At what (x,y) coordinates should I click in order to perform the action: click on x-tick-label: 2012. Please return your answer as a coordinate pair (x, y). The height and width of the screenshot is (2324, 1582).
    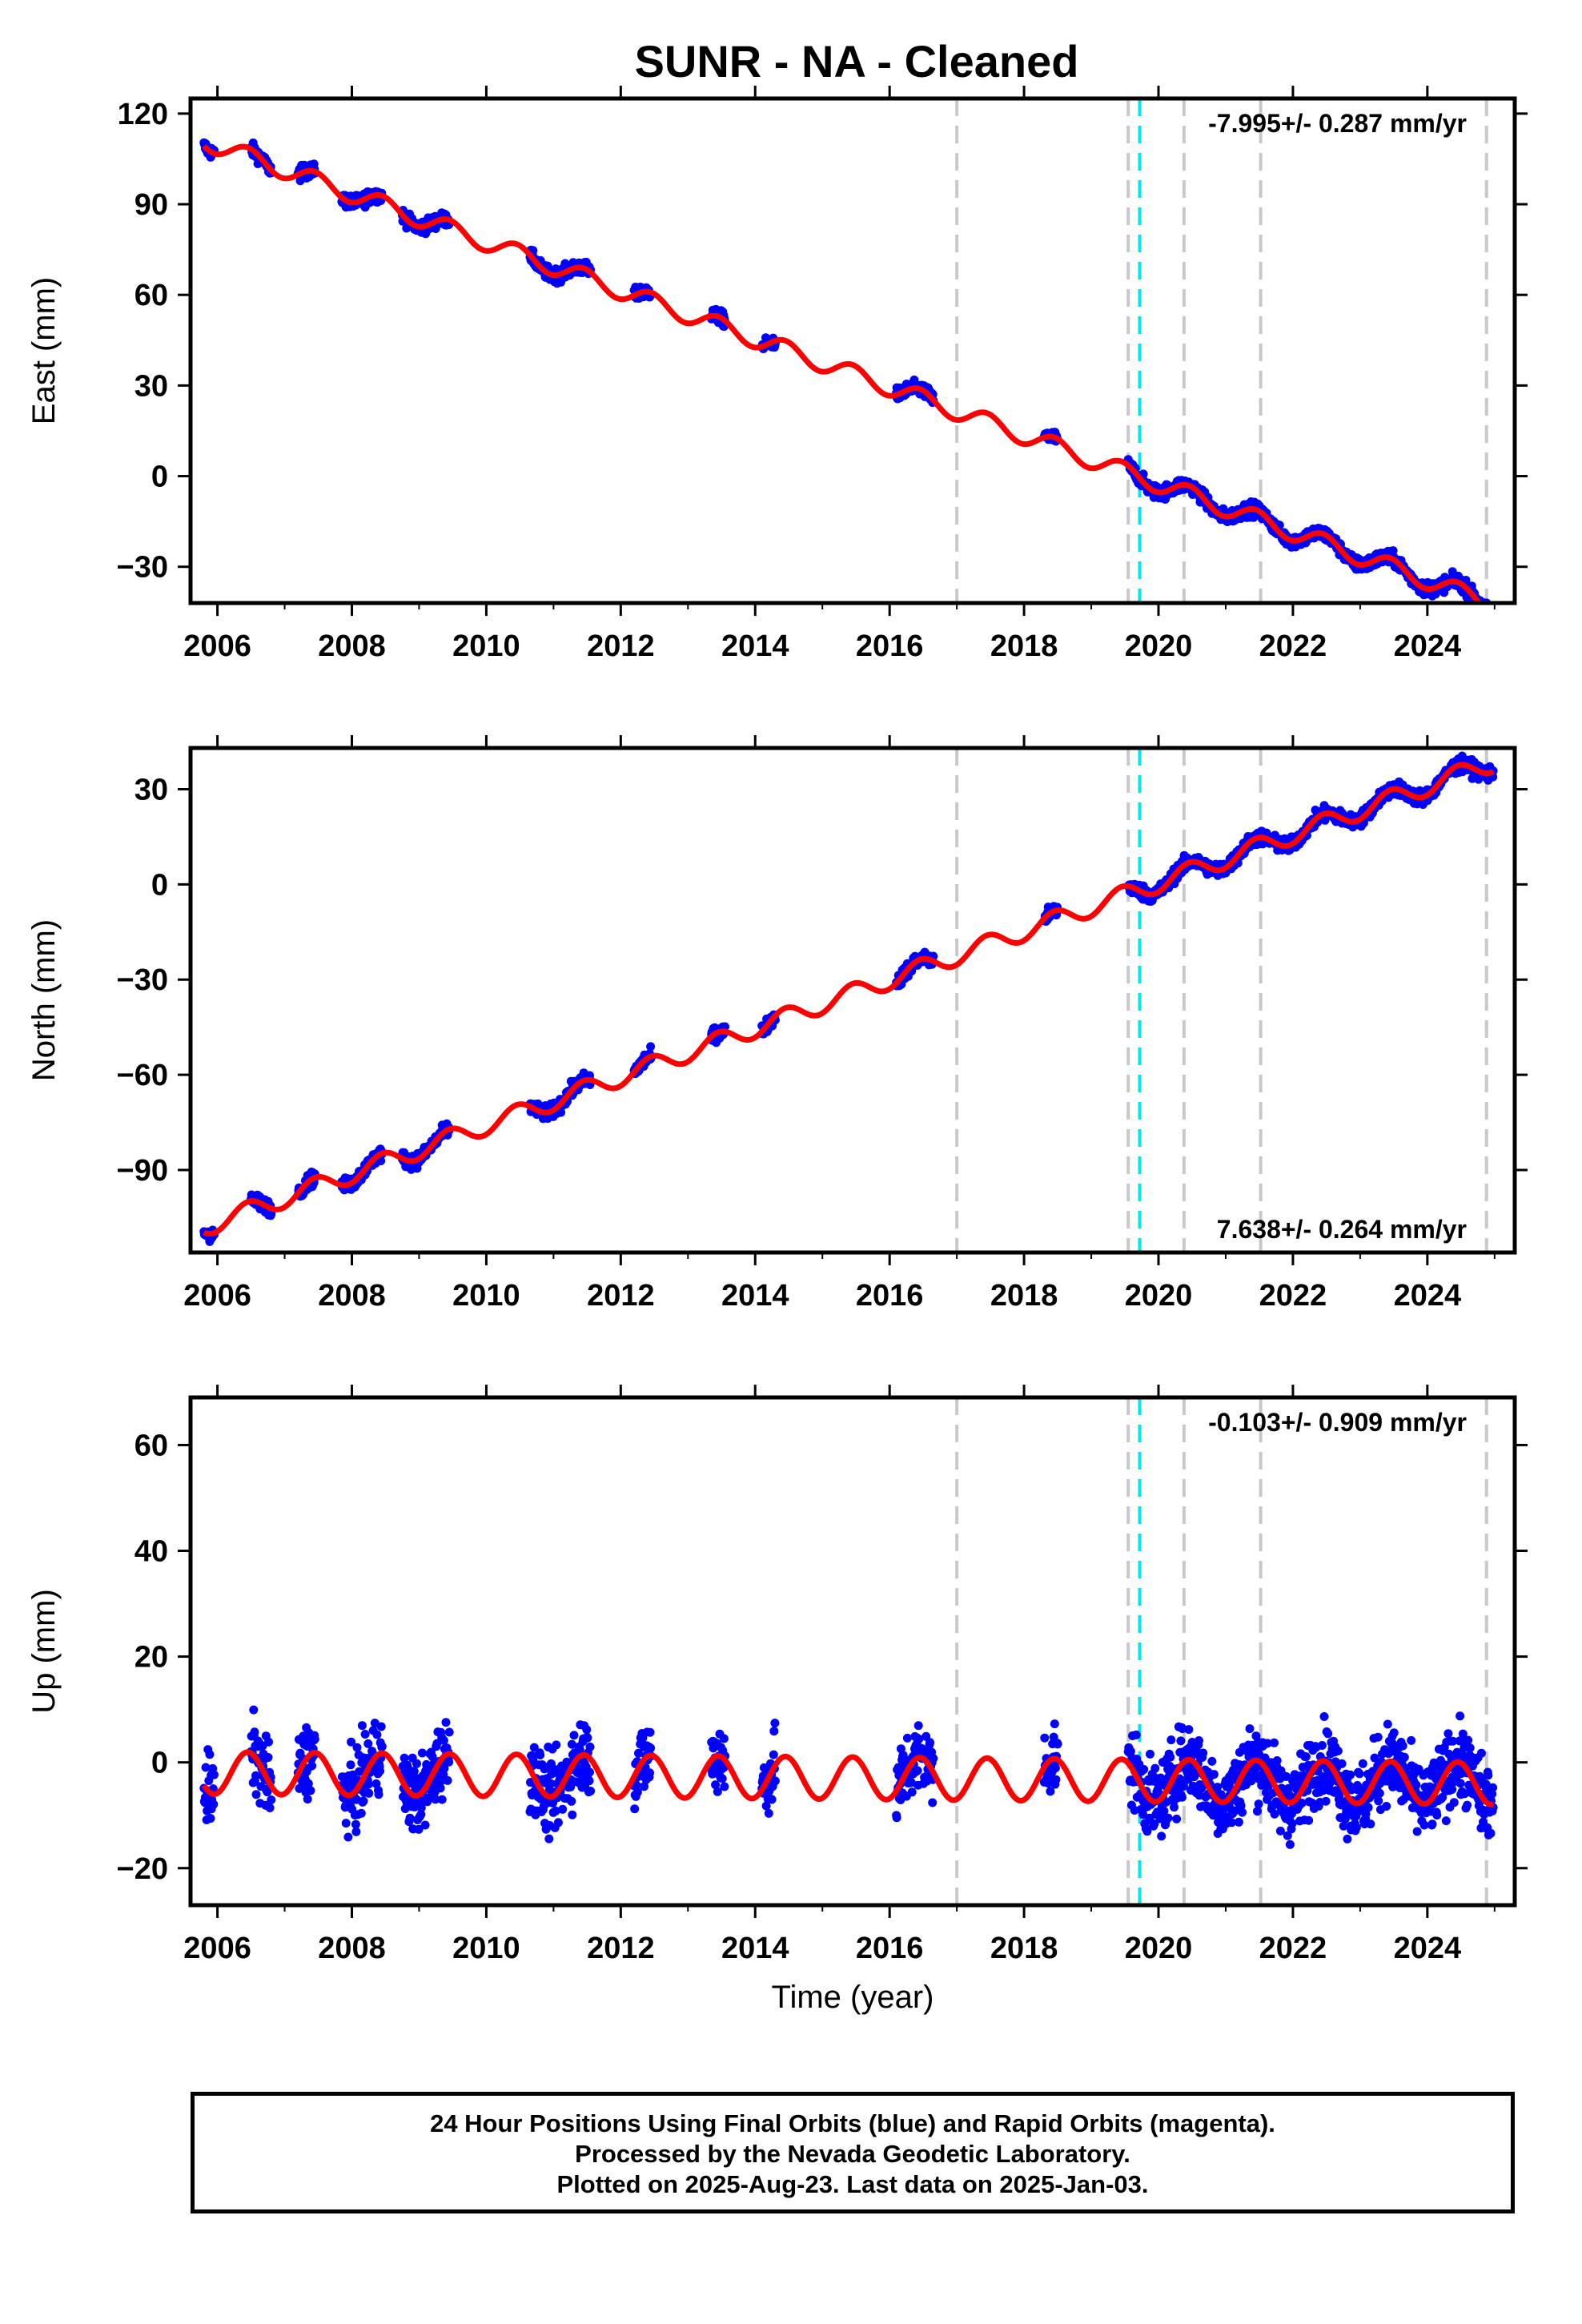
    Looking at the image, I should click on (621, 1949).